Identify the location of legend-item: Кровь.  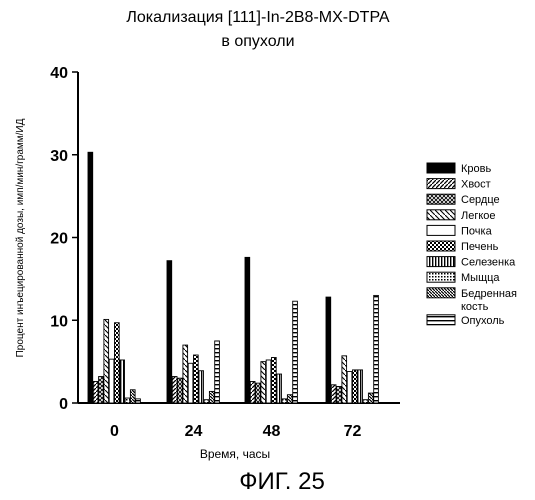
(459, 169).